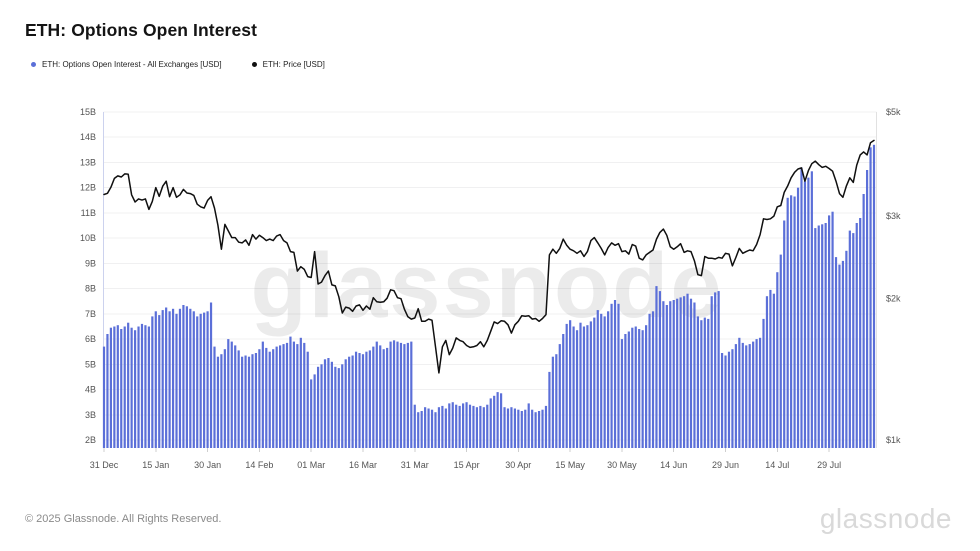  Describe the element at coordinates (893, 276) in the screenshot. I see `right-axis-labels: $5k $3k $2k $1k` at that location.